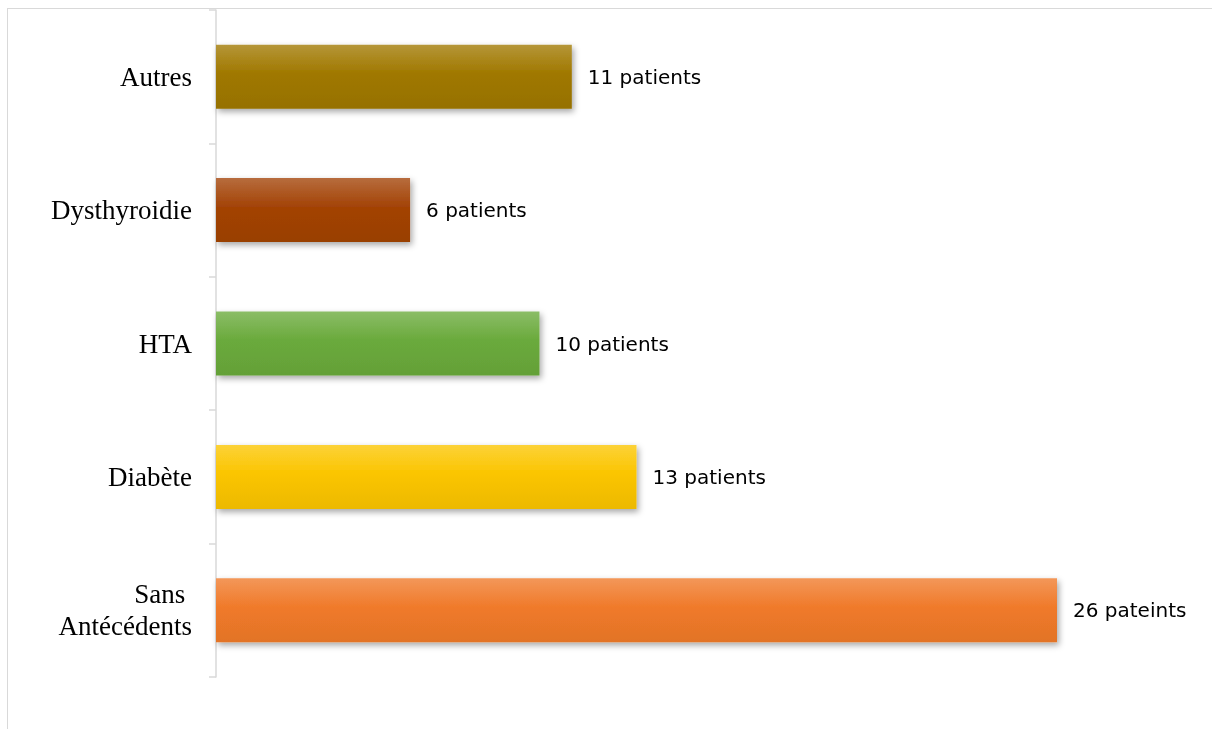 Image resolution: width=1212 pixels, height=729 pixels. Describe the element at coordinates (709, 476) in the screenshot. I see `data-label: 13 patients` at that location.